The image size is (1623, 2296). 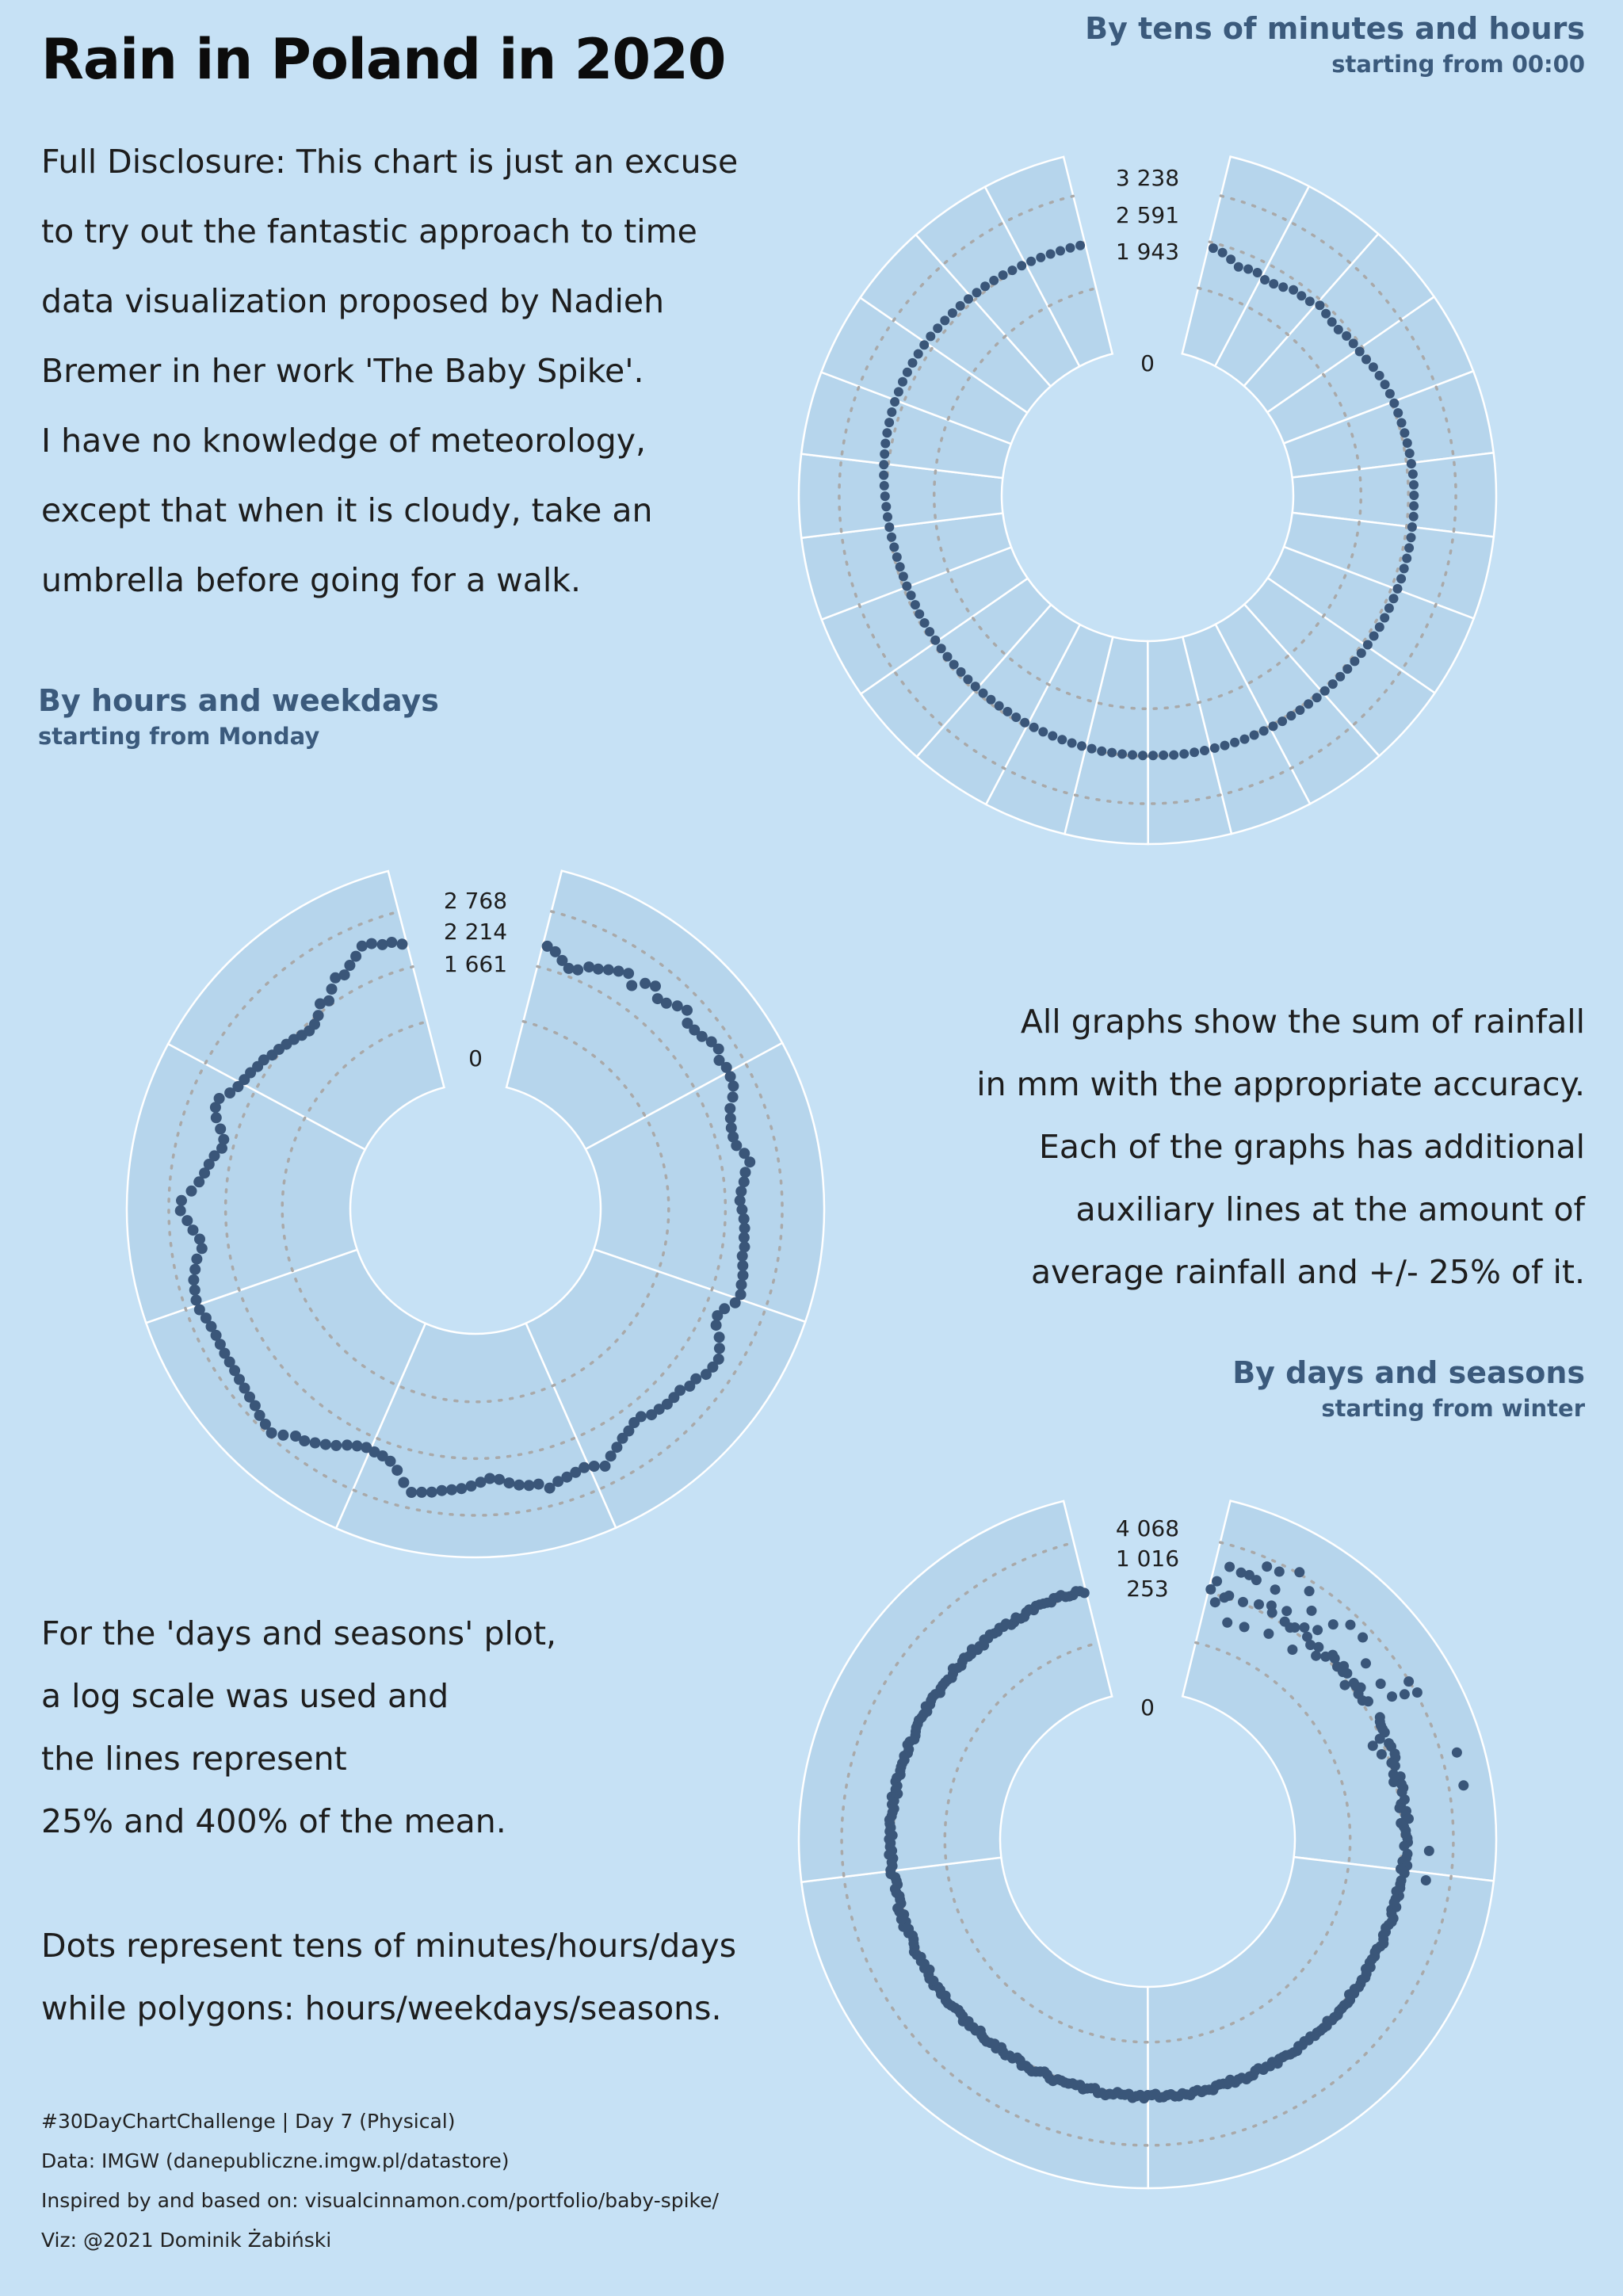 I want to click on intro-line: Bremer in her work 'The Baby Spike'., so click(x=342, y=371).